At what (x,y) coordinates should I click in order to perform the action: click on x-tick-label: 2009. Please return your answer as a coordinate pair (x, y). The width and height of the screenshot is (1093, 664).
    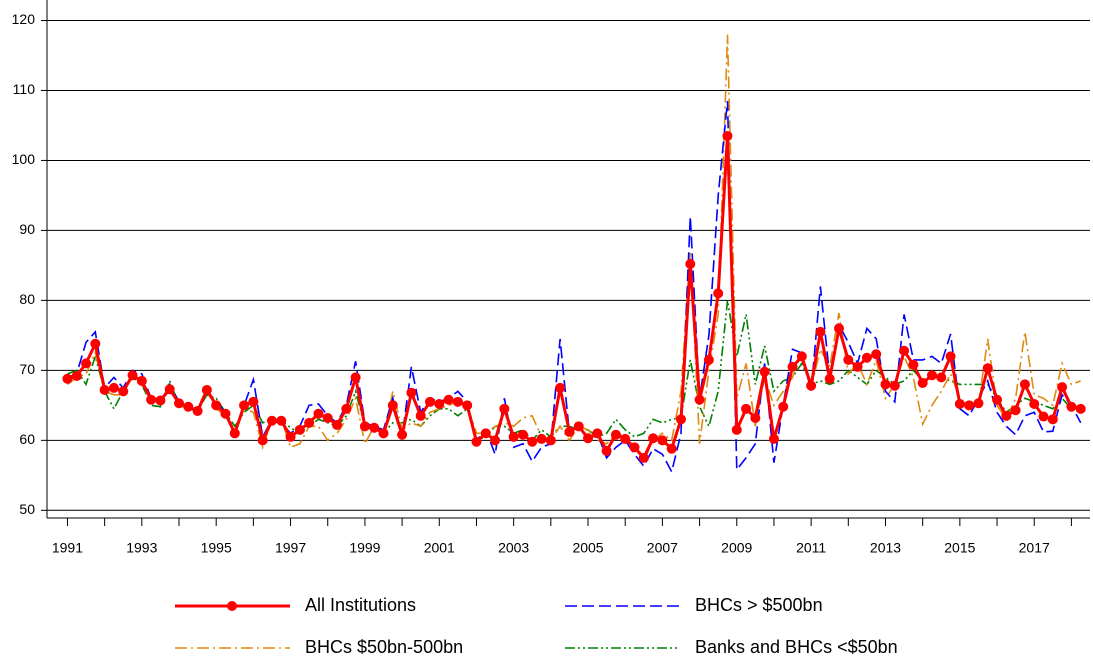
    Looking at the image, I should click on (736, 548).